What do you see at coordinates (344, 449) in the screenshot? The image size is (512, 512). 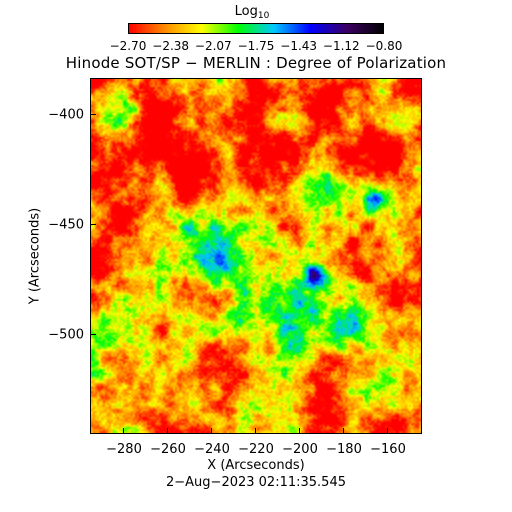 I see `x-tick-label: −180` at bounding box center [344, 449].